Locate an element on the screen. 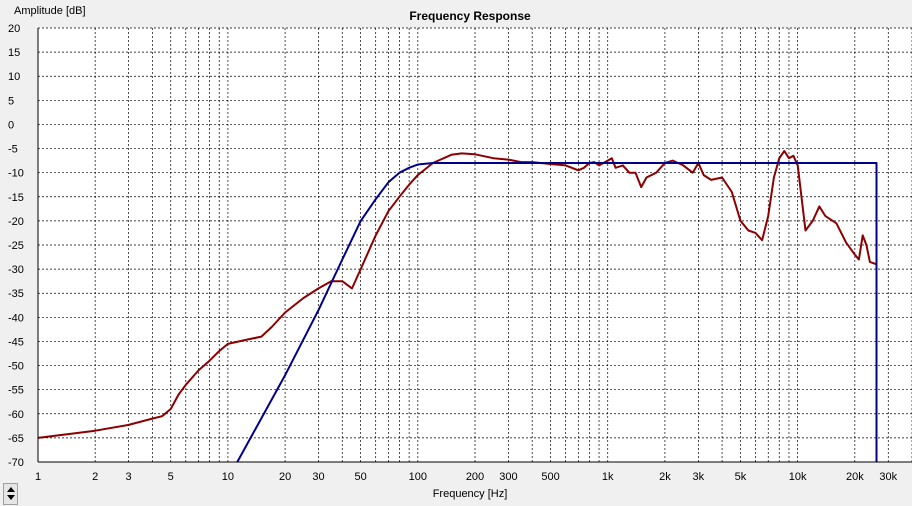 The width and height of the screenshot is (912, 506). x-tick-label: 3k is located at coordinates (699, 477).